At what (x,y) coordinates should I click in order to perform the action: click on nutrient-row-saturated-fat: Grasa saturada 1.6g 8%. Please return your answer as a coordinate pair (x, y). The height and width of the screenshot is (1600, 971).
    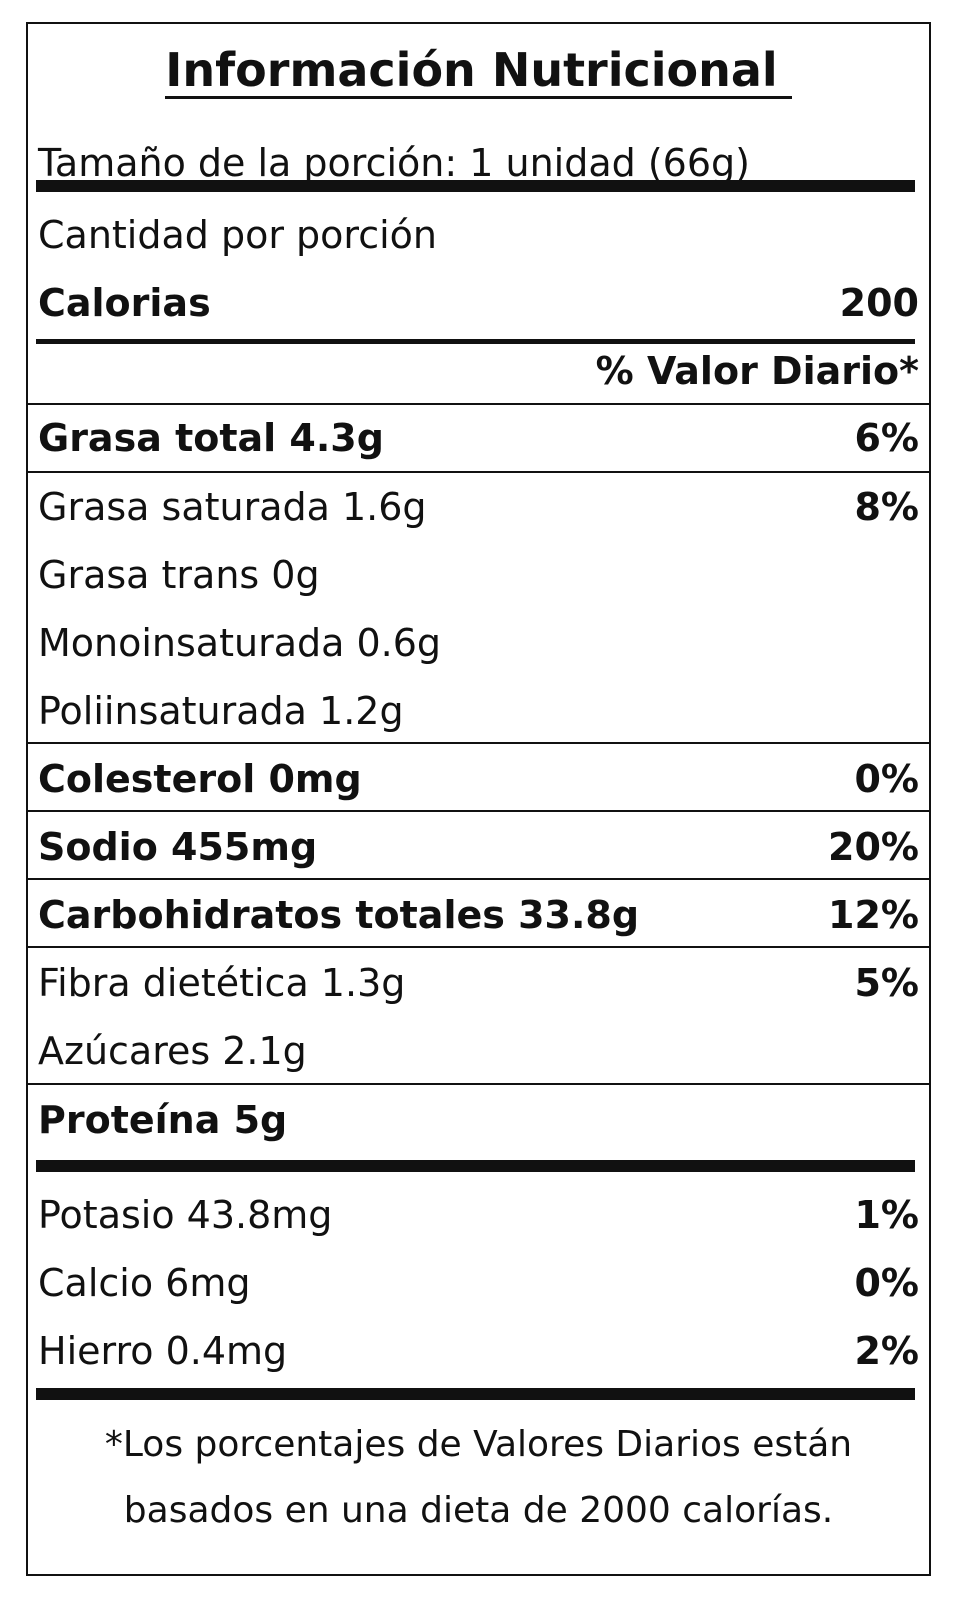
    Looking at the image, I should click on (478, 507).